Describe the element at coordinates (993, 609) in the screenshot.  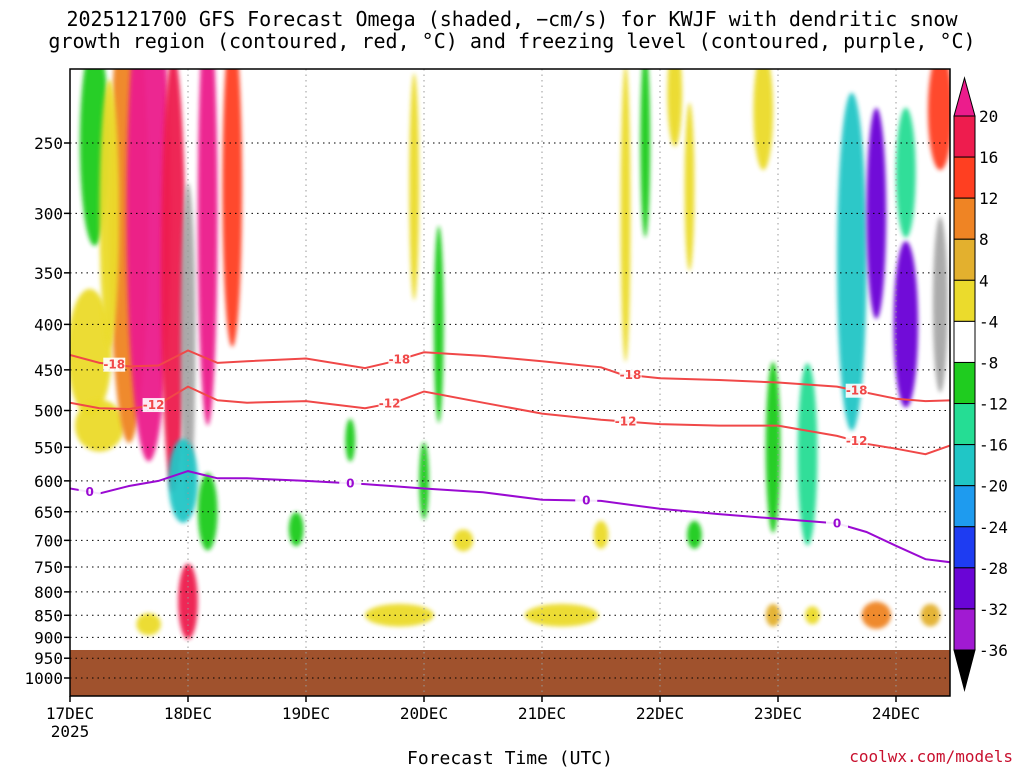
I see `colorbar-label: -32` at that location.